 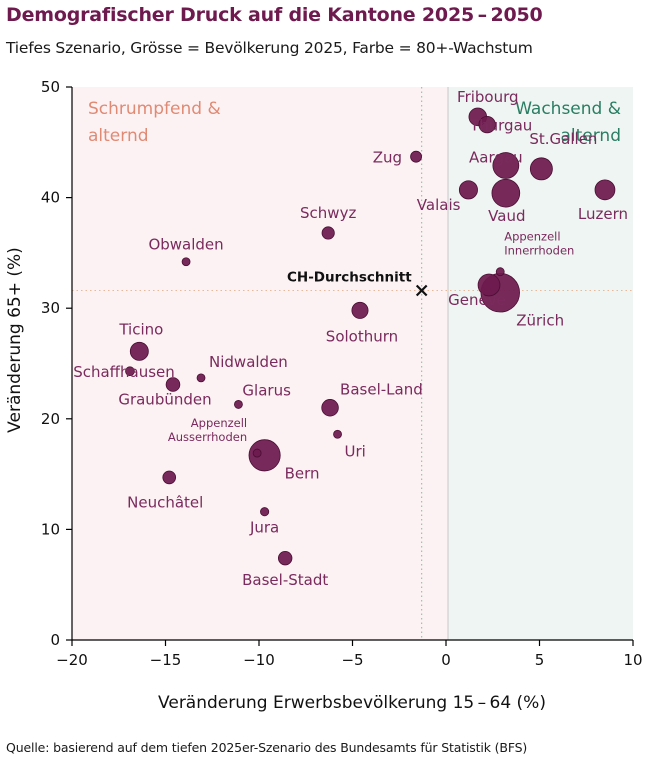 What do you see at coordinates (265, 512) in the screenshot?
I see `bubble-jura` at bounding box center [265, 512].